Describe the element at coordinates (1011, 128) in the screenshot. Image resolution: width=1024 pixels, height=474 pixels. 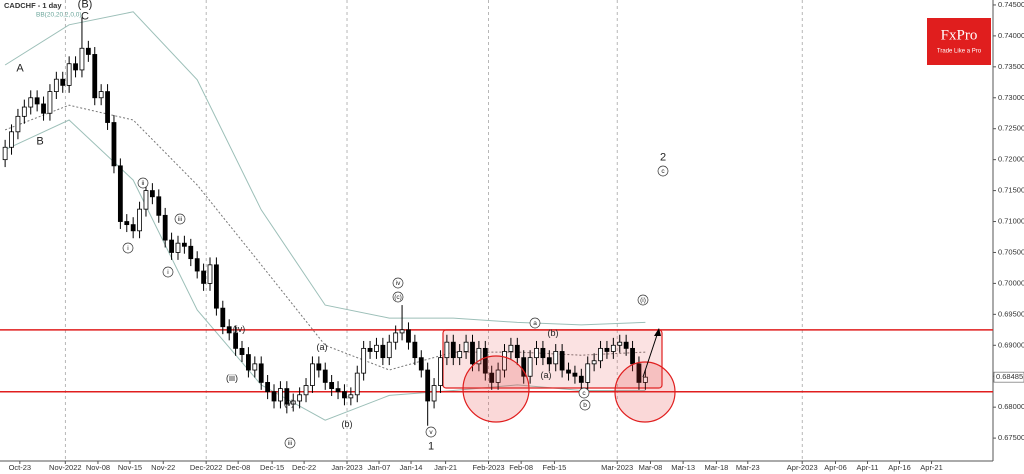
I see `y-tick-label: 0.72500` at that location.